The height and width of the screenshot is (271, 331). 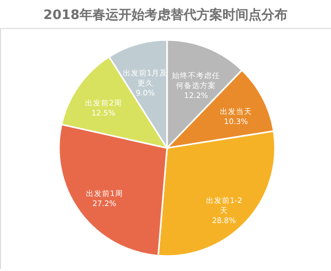 What do you see at coordinates (165, 15) in the screenshot?
I see `chart-title: 2018年春运开始考虑替代方案时间点分布` at bounding box center [165, 15].